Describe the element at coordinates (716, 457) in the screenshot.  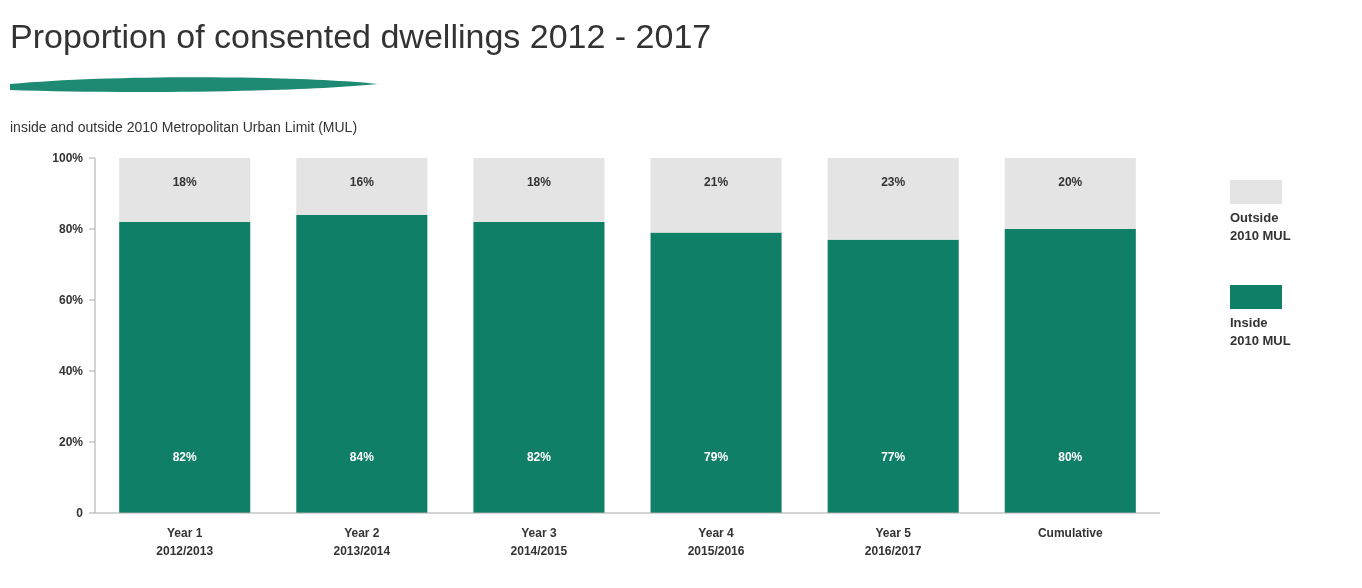
I see `data-label: 79%` at that location.